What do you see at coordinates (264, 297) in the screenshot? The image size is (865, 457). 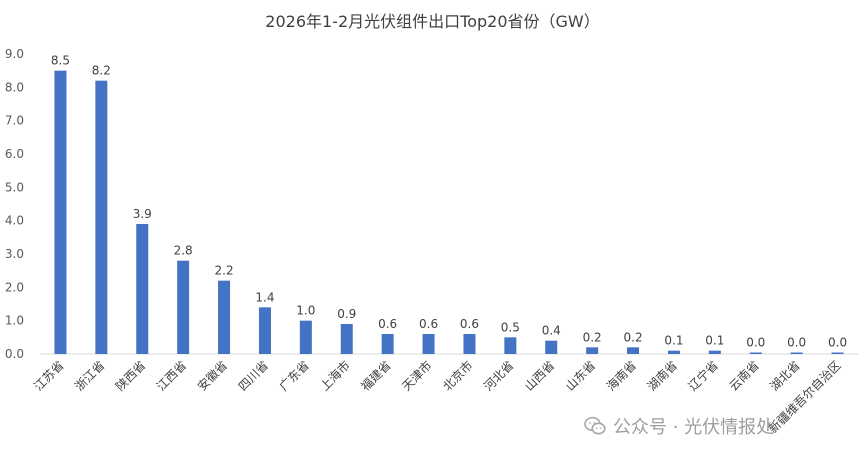 I see `data-label: 1.4` at bounding box center [264, 297].